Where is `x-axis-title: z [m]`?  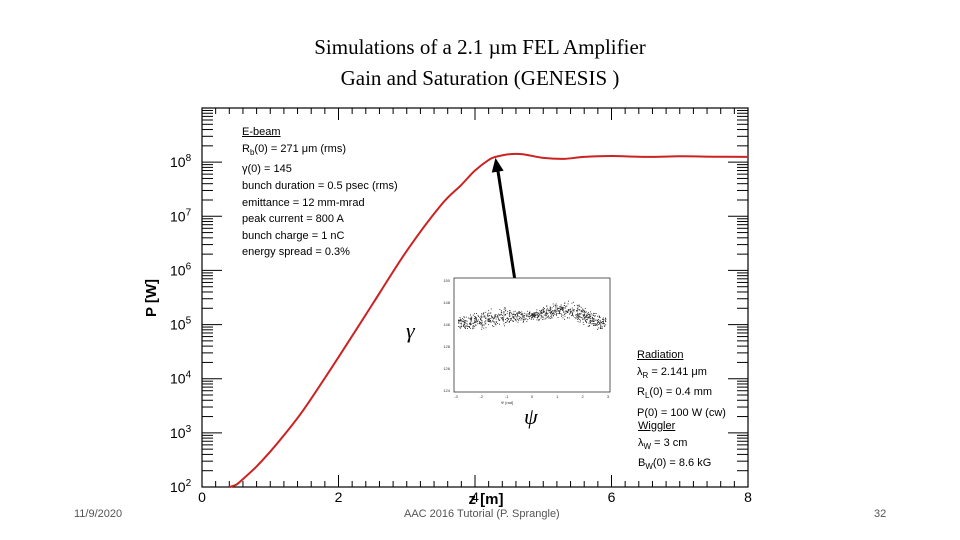 x-axis-title: z [m] is located at coordinates (486, 499).